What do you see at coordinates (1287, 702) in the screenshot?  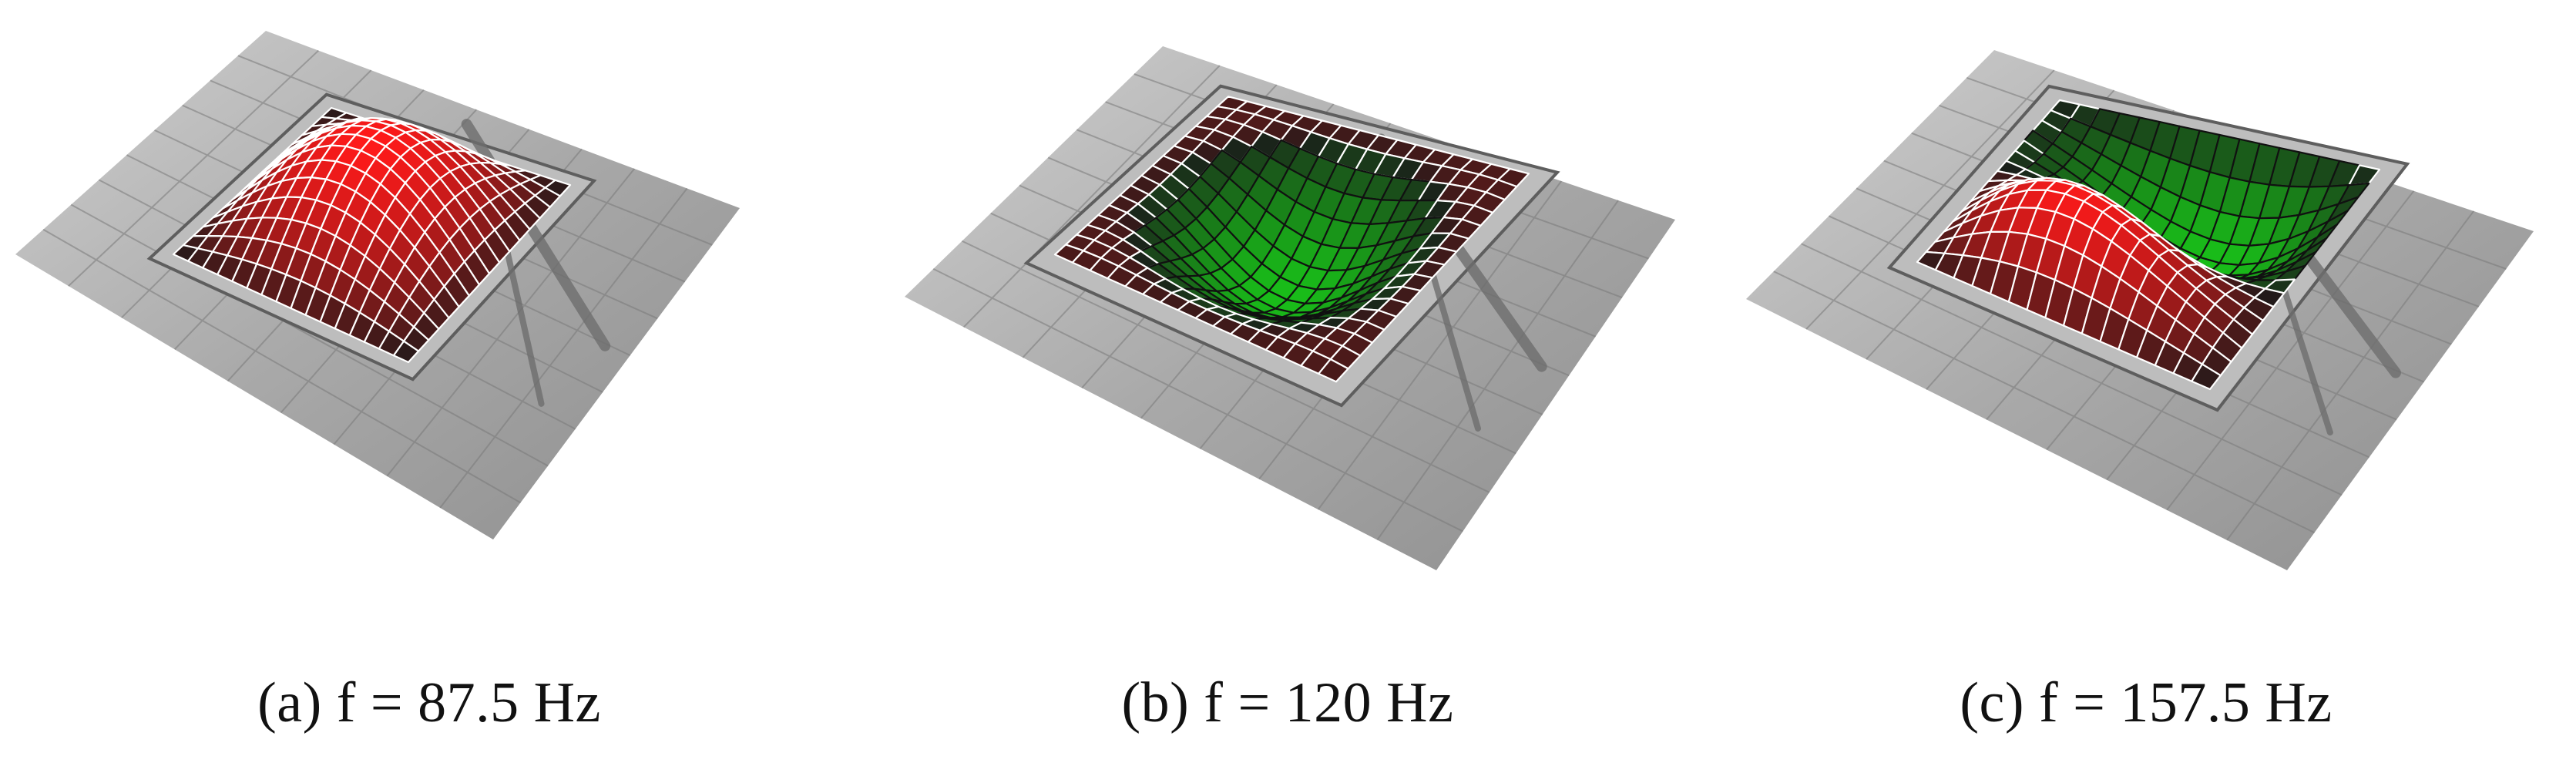 I see `caption-b: (b) f = 120 Hz` at bounding box center [1287, 702].